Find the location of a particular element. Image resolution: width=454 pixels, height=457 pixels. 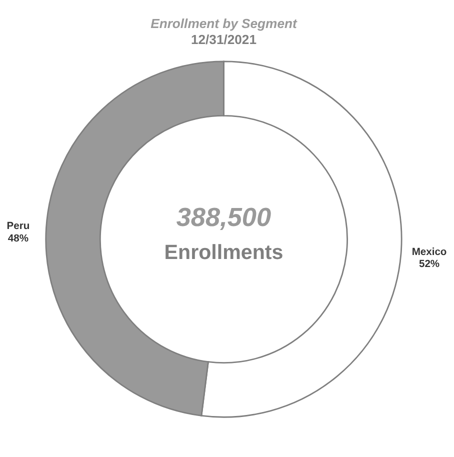

text: Enrollments is located at coordinates (224, 252).